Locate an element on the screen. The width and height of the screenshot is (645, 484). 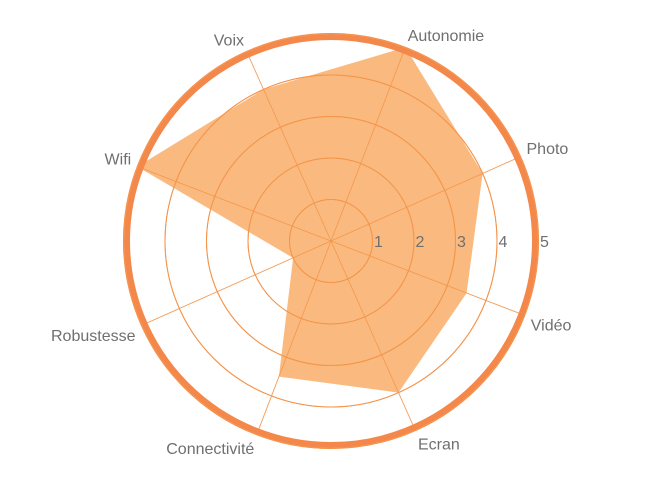
axis-label-5: Robustesse is located at coordinates (93, 336).